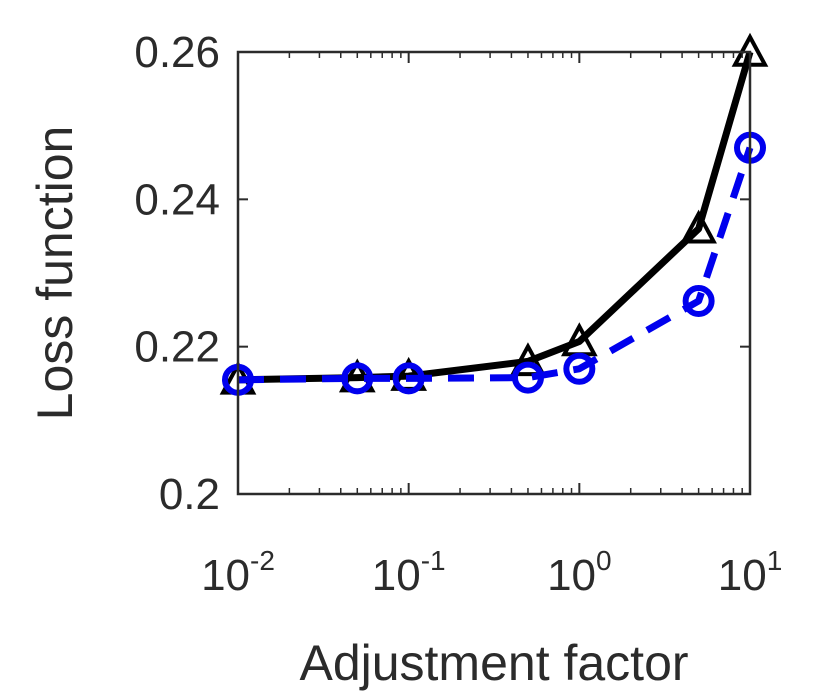  I want to click on y-tick-label: 0.22, so click(177, 347).